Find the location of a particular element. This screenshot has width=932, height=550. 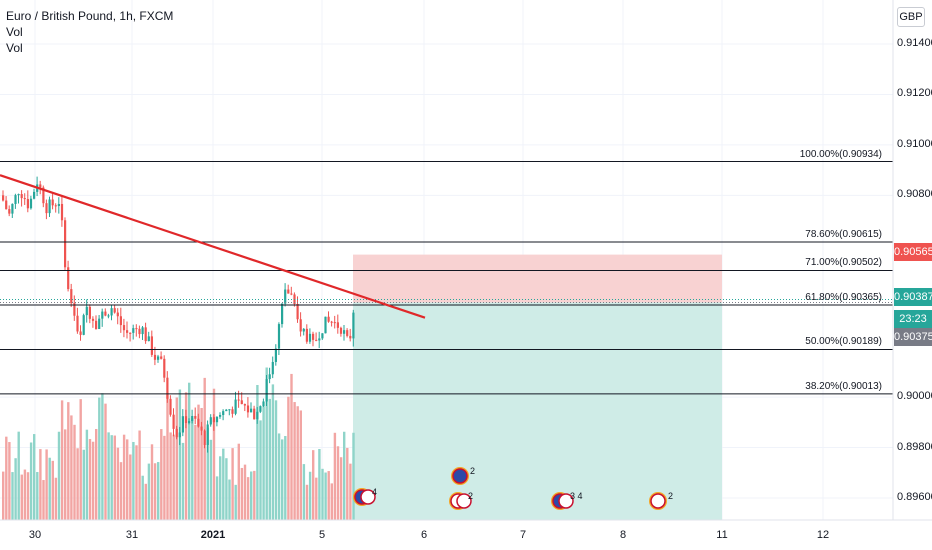

fib-level-label: 61.80%(0.90365) is located at coordinates (843, 298).